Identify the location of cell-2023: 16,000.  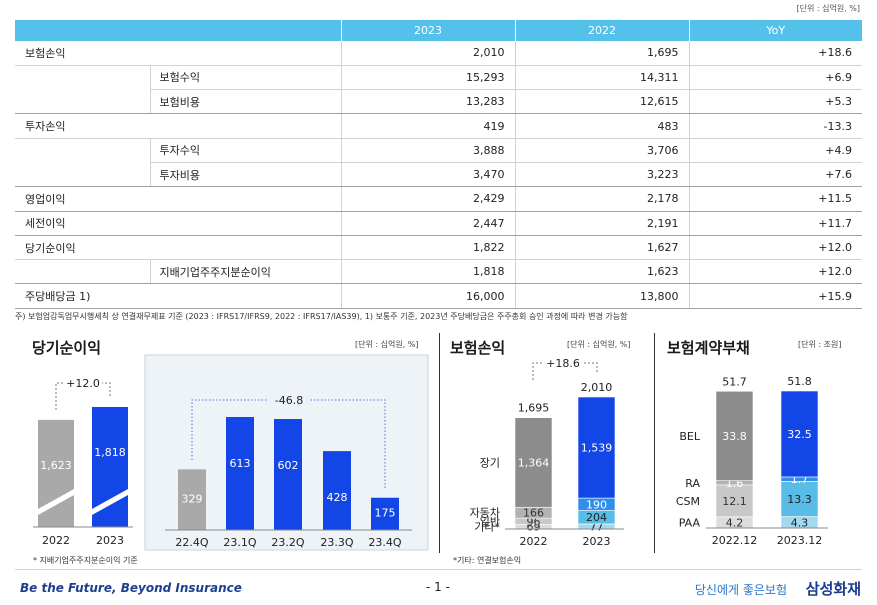
(427, 296).